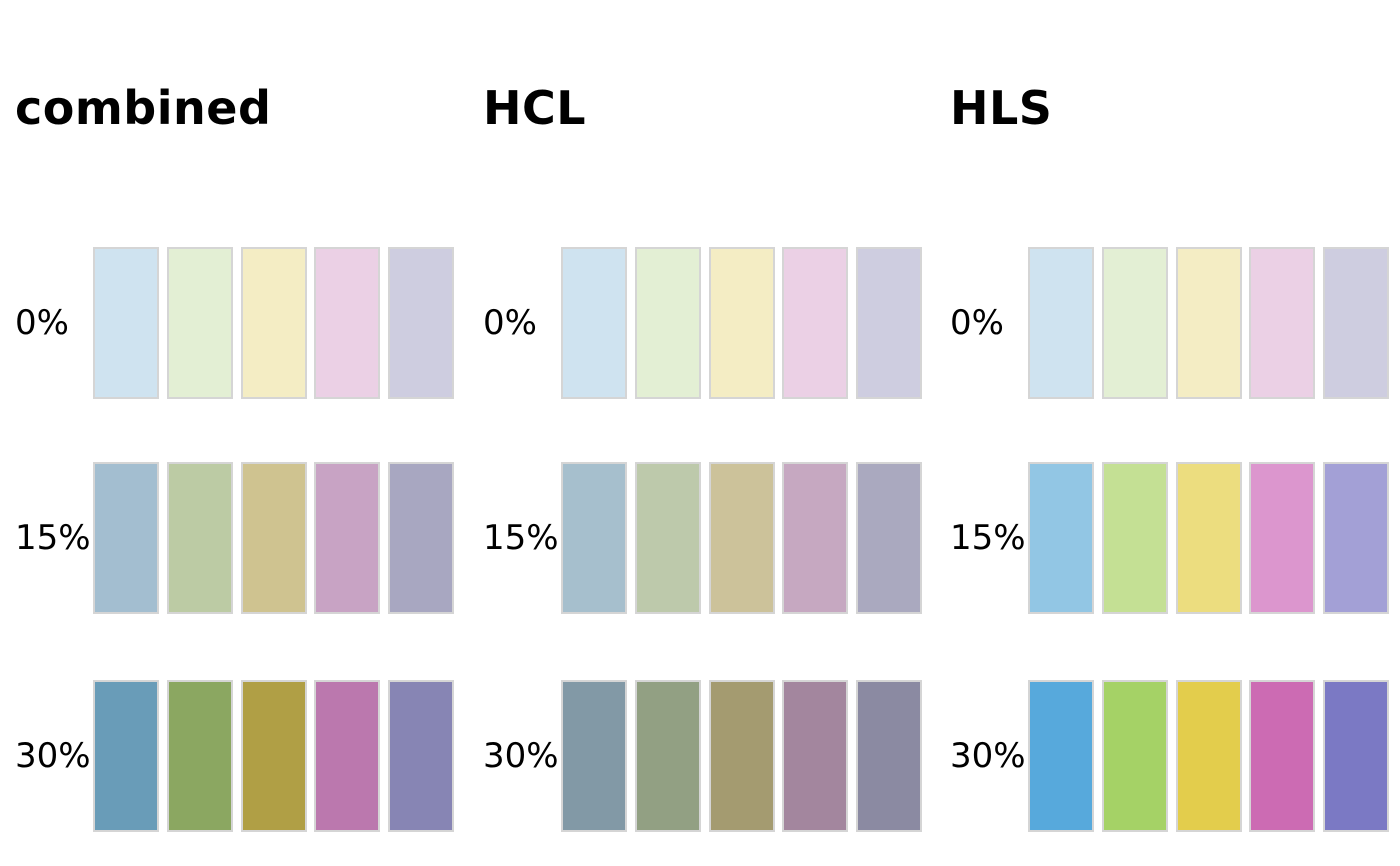 This screenshot has width=1400, height=866. Describe the element at coordinates (535, 108) in the screenshot. I see `panel-title-hcl: HCL` at that location.